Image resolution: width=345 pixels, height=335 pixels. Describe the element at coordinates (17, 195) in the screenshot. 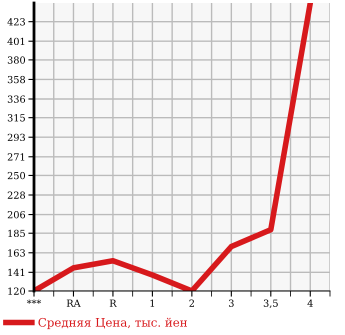

I see `y-tick-label: 228` at that location.